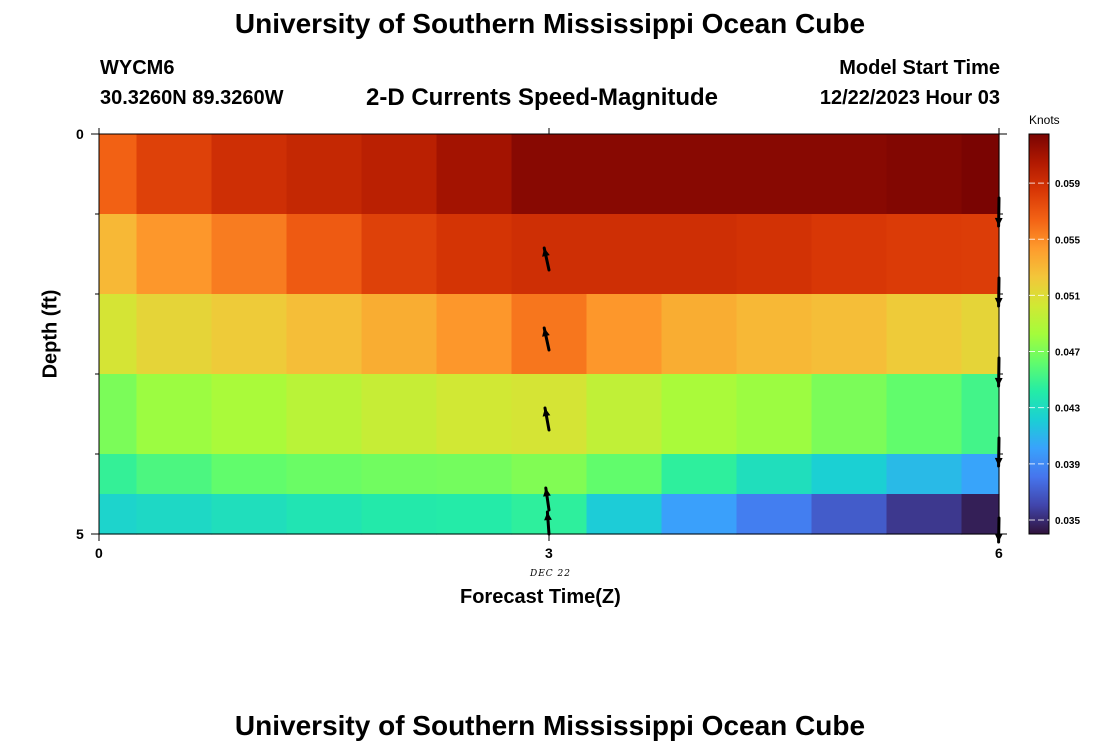  Describe the element at coordinates (1067, 353) in the screenshot. I see `colorbar-tick-label: 0.047` at that location.